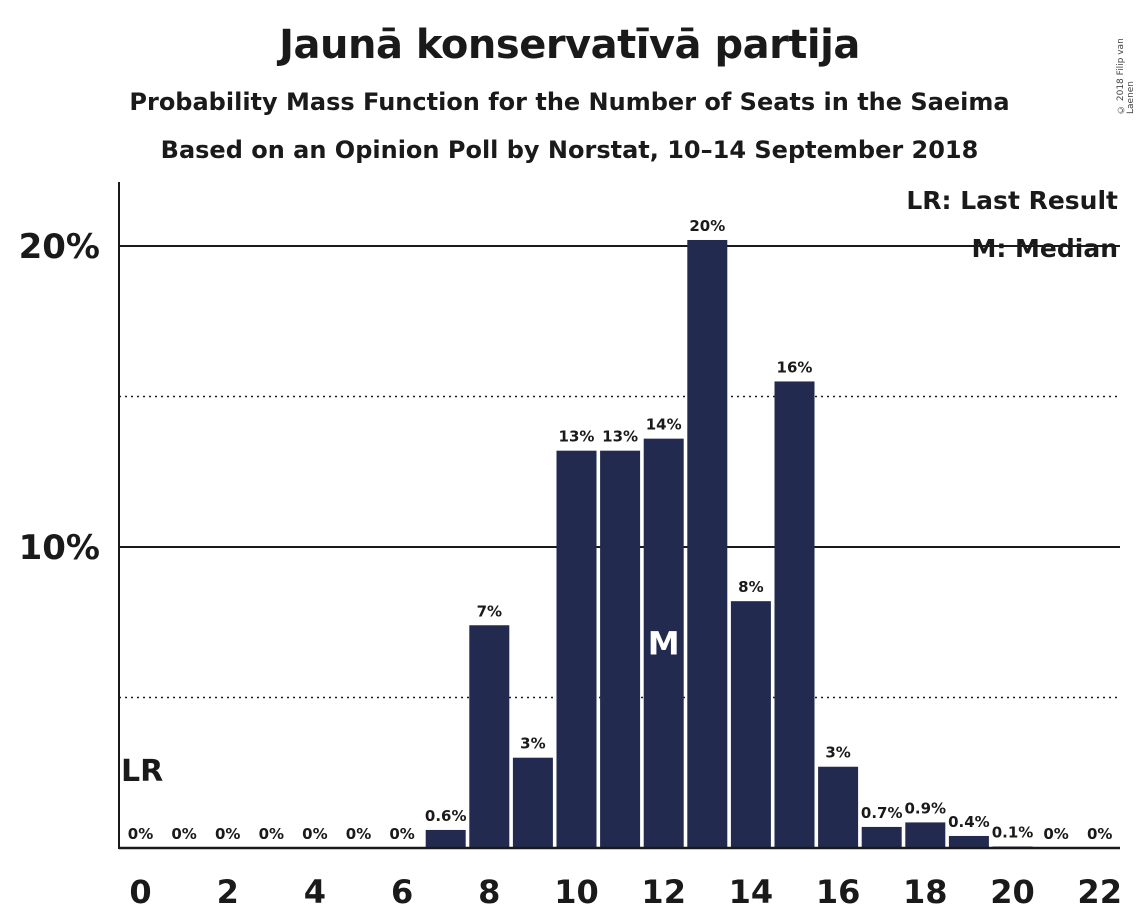  What do you see at coordinates (315, 892) in the screenshot?
I see `x-tick-label: 4` at bounding box center [315, 892].